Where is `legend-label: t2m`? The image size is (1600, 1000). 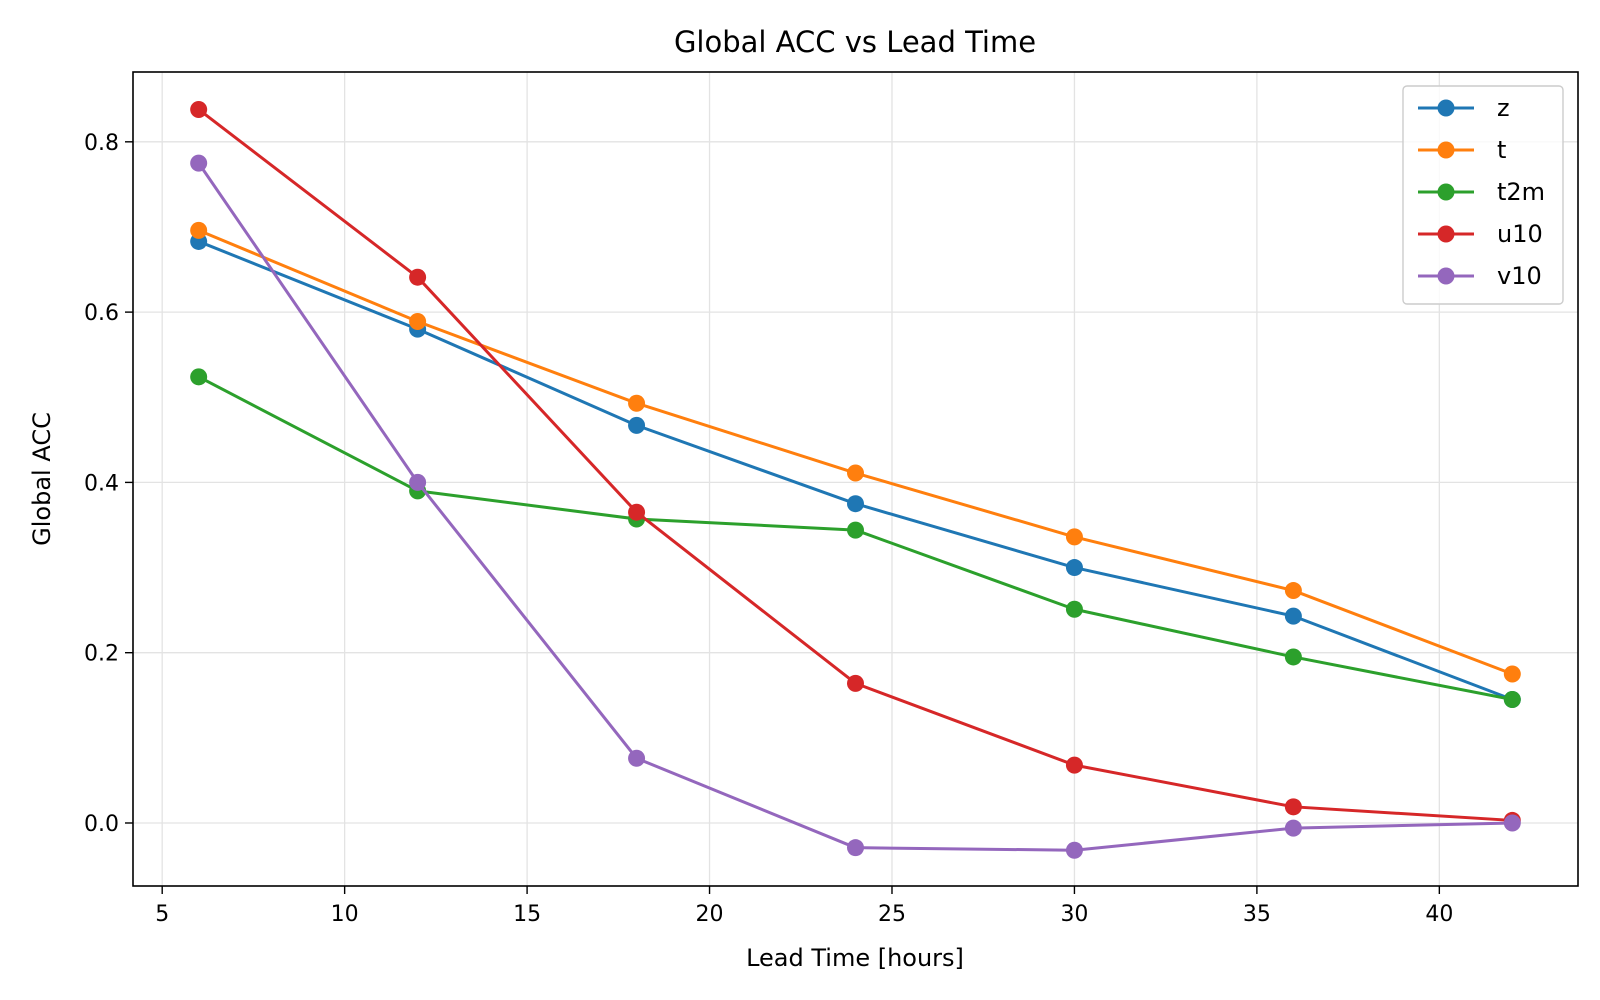 legend-label: t2m is located at coordinates (1521, 192).